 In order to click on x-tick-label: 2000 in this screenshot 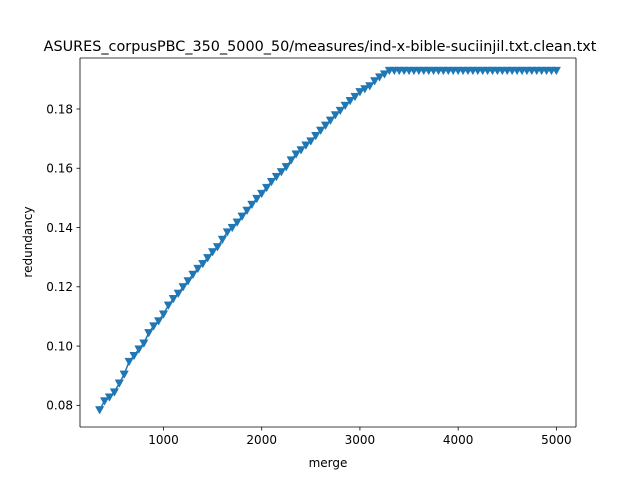, I will do `click(261, 440)`.